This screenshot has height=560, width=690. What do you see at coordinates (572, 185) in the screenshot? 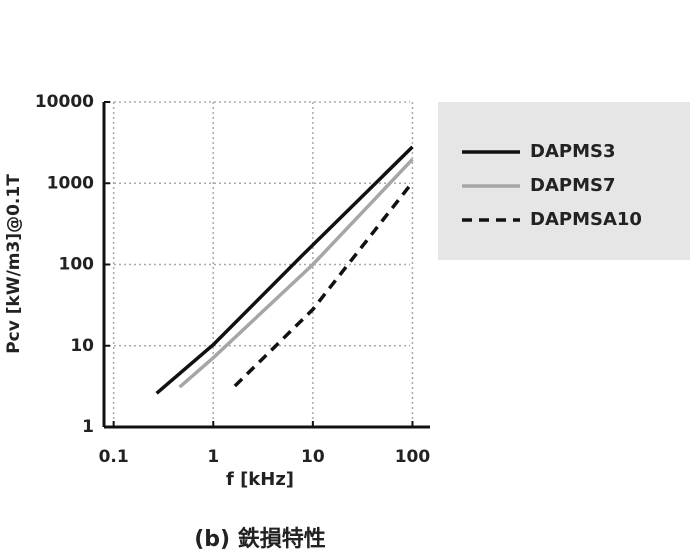
I see `legend-label: DAPMS7` at bounding box center [572, 185].